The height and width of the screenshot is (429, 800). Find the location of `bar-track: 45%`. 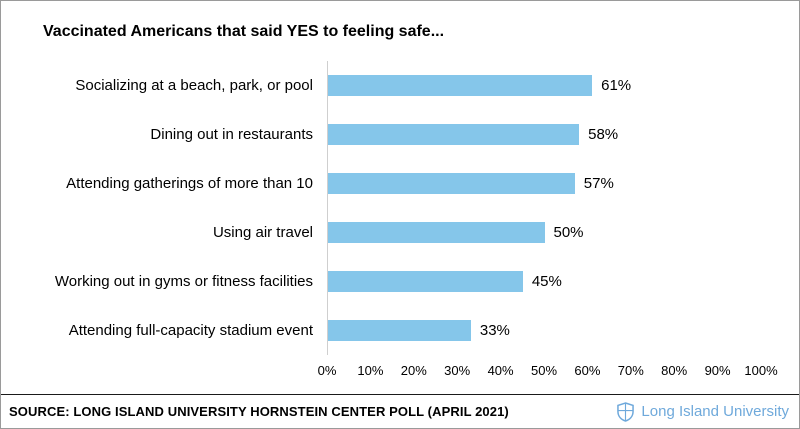

bar-track: 45% is located at coordinates (544, 281).